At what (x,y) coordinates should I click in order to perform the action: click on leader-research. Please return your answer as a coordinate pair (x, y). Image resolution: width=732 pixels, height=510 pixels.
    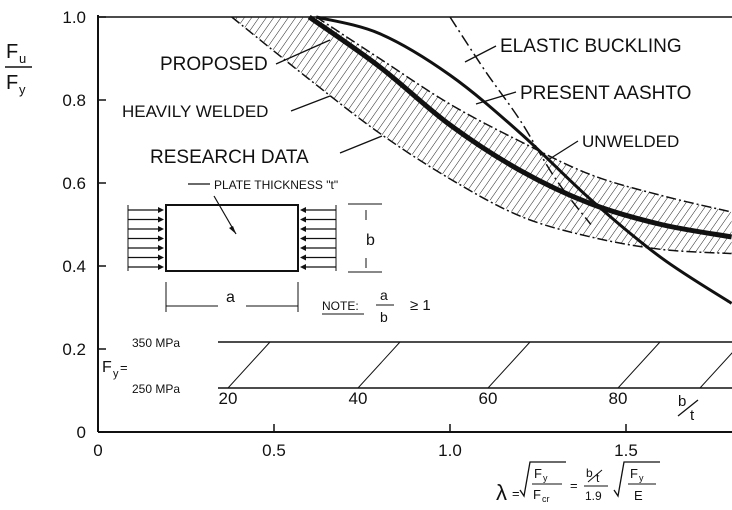
    Looking at the image, I should click on (361, 144).